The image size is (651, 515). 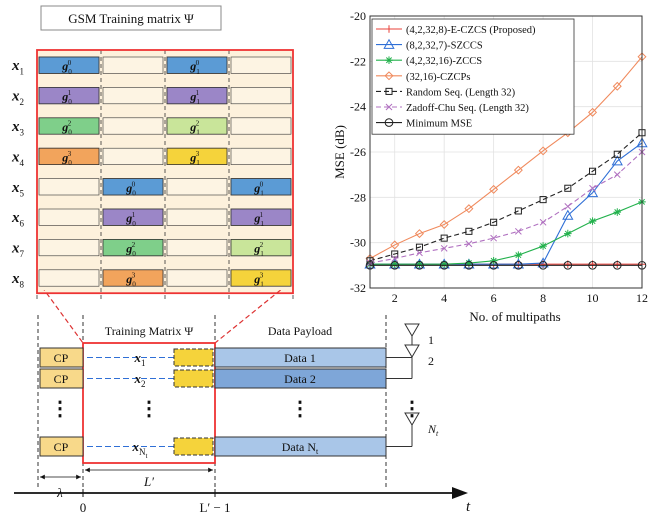 I want to click on x-axis-label: No. of multipaths, so click(x=514, y=316).